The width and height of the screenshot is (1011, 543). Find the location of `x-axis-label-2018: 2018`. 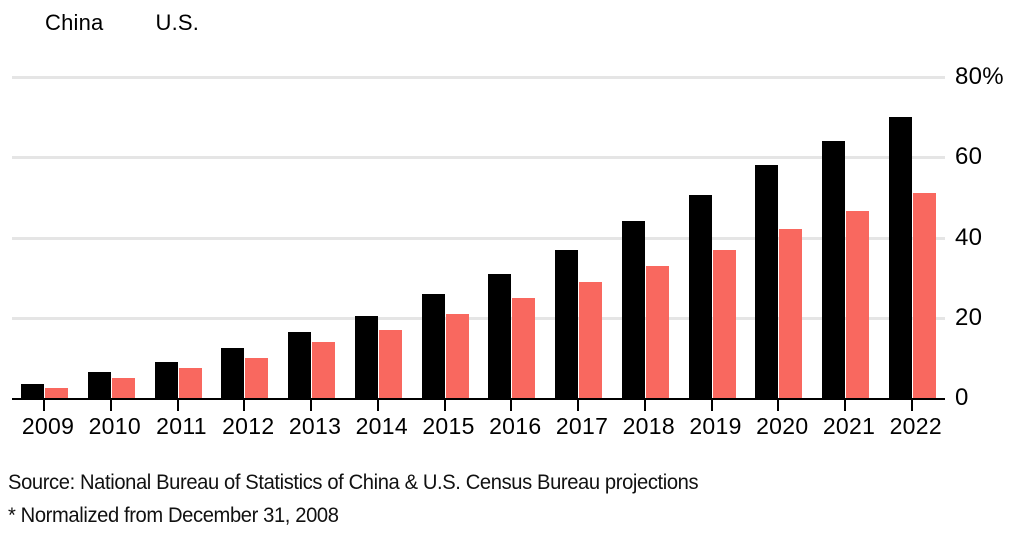

x-axis-label-2018: 2018 is located at coordinates (648, 426).